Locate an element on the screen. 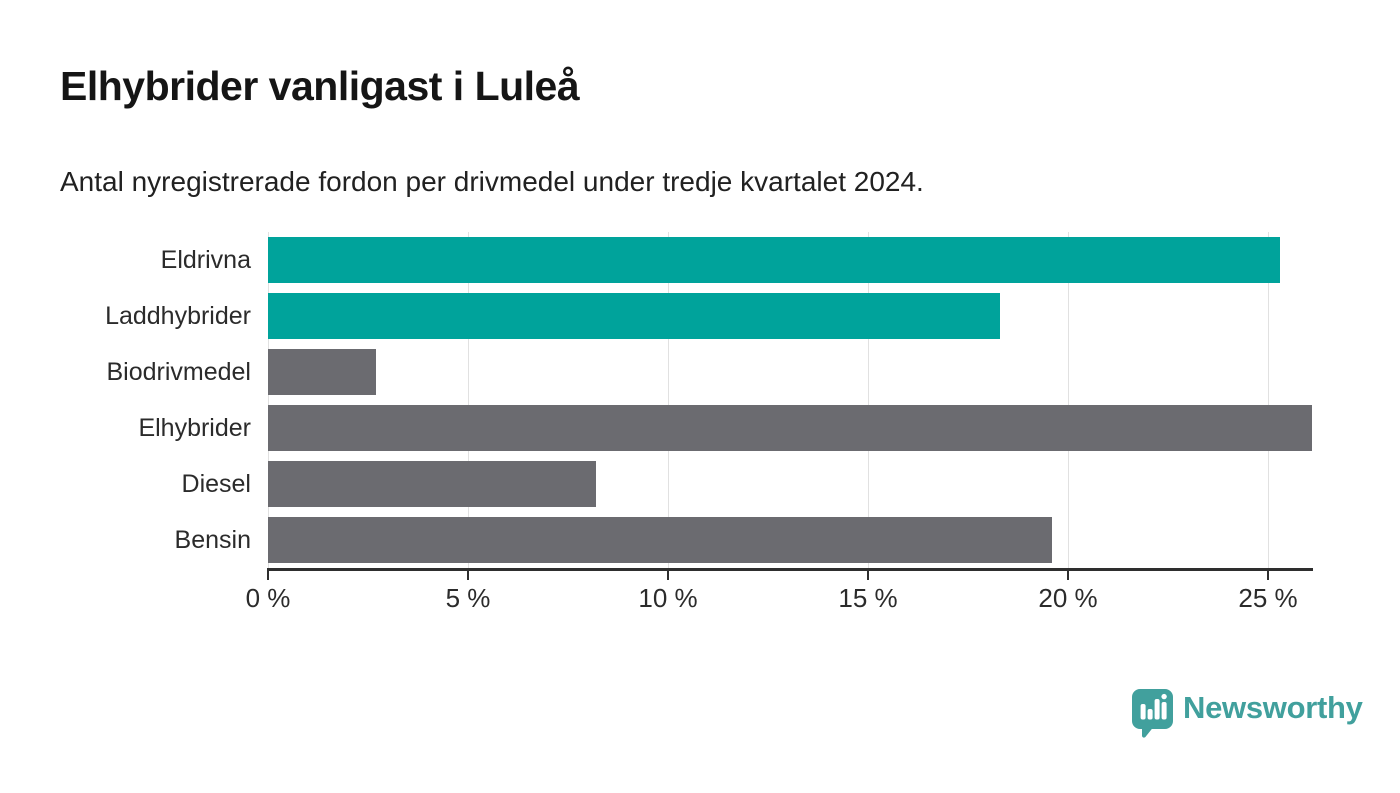 The width and height of the screenshot is (1400, 793). bar-elhybrider is located at coordinates (790, 428).